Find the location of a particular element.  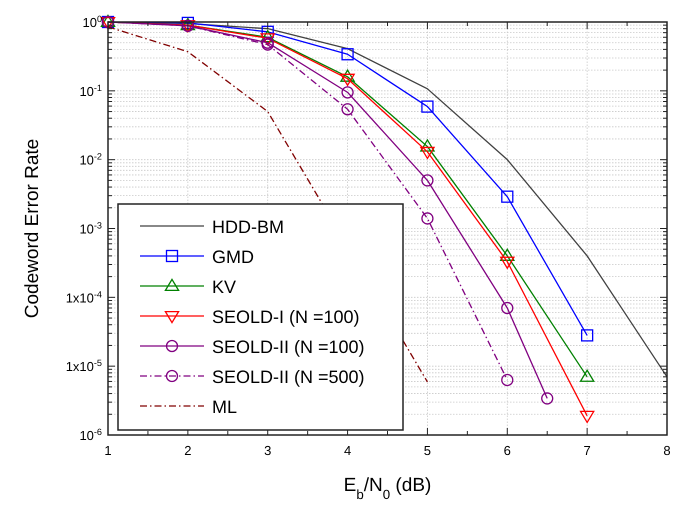

y-tick-label: 10$^{-6}$ is located at coordinates (90, 435).